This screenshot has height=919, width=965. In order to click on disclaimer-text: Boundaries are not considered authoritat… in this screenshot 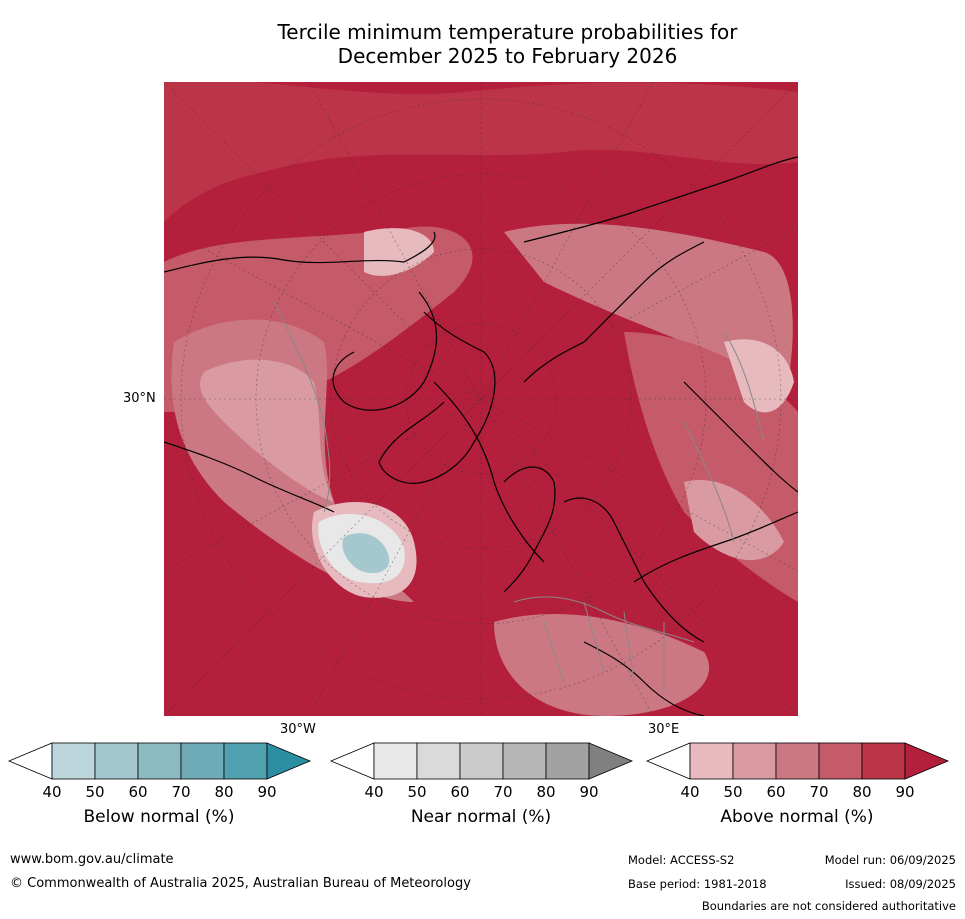, I will do `click(828, 906)`.